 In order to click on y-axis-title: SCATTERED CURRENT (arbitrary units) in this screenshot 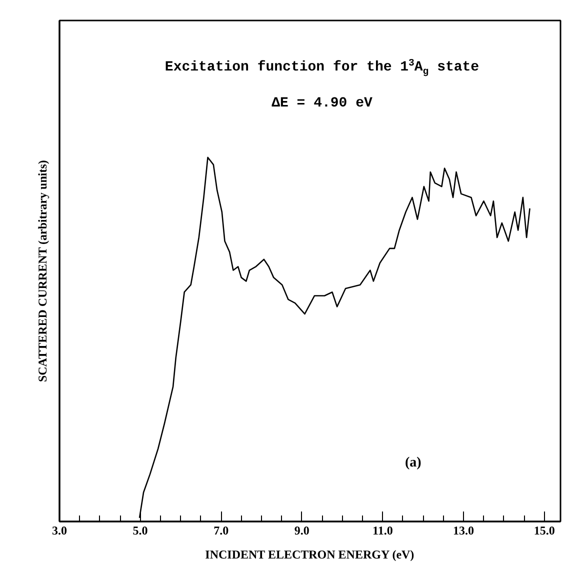, I will do `click(43, 271)`.